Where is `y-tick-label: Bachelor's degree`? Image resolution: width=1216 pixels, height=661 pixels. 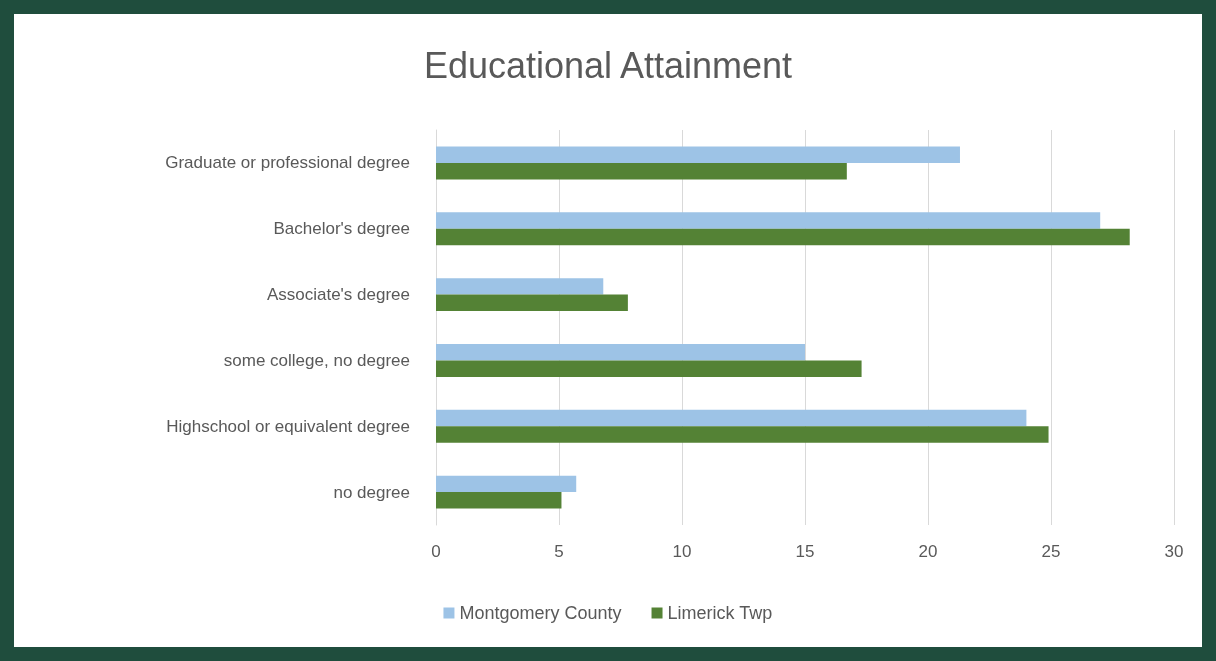 y-tick-label: Bachelor's degree is located at coordinates (341, 229).